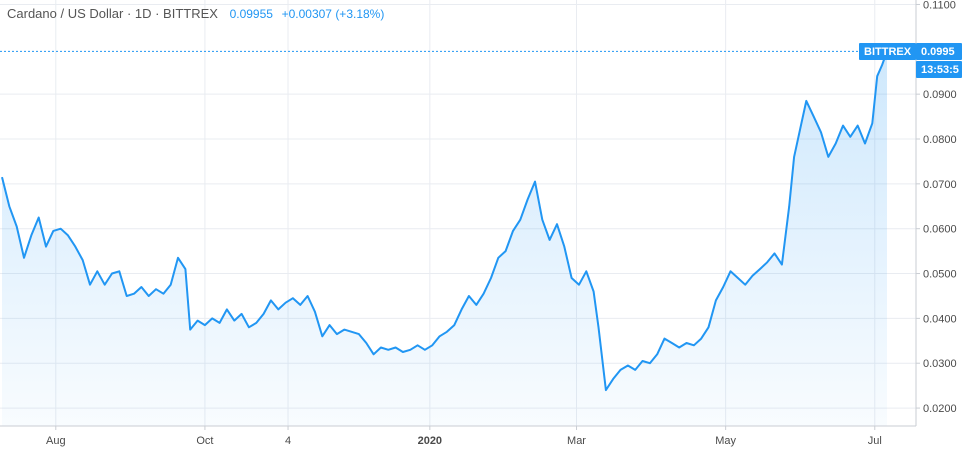  Describe the element at coordinates (576, 441) in the screenshot. I see `x-tick-label: Mar` at that location.